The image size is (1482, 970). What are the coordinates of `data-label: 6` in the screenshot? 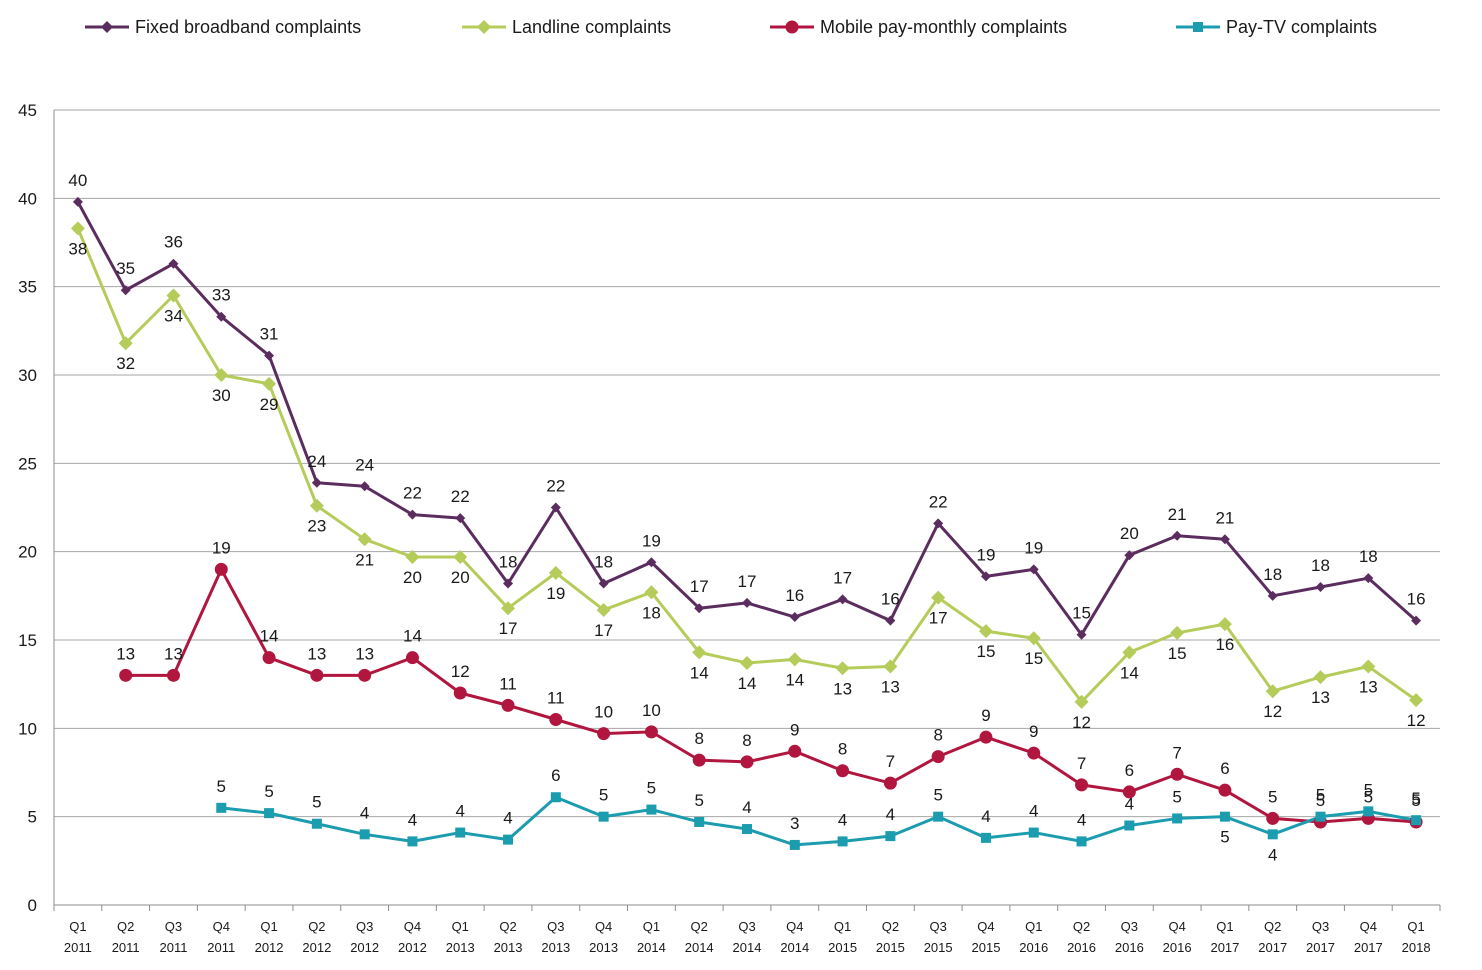 It's located at (1224, 768).